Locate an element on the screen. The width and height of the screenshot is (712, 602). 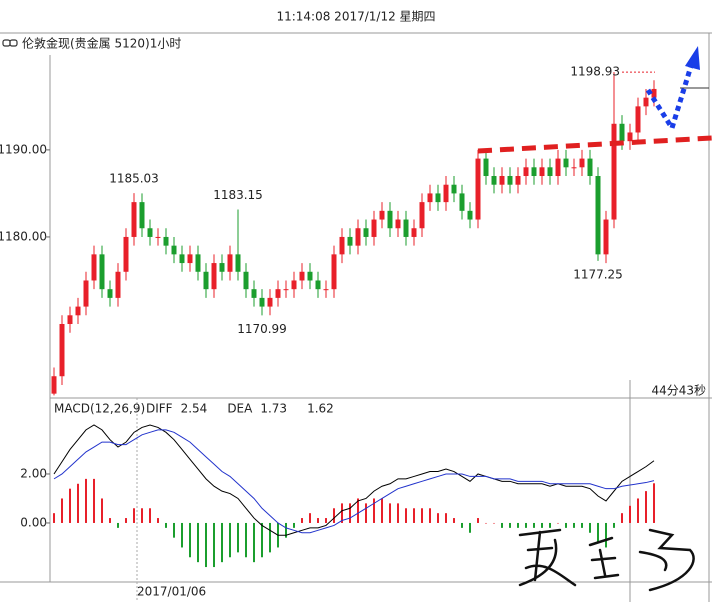
price-annotation: 1170.99 is located at coordinates (262, 329).